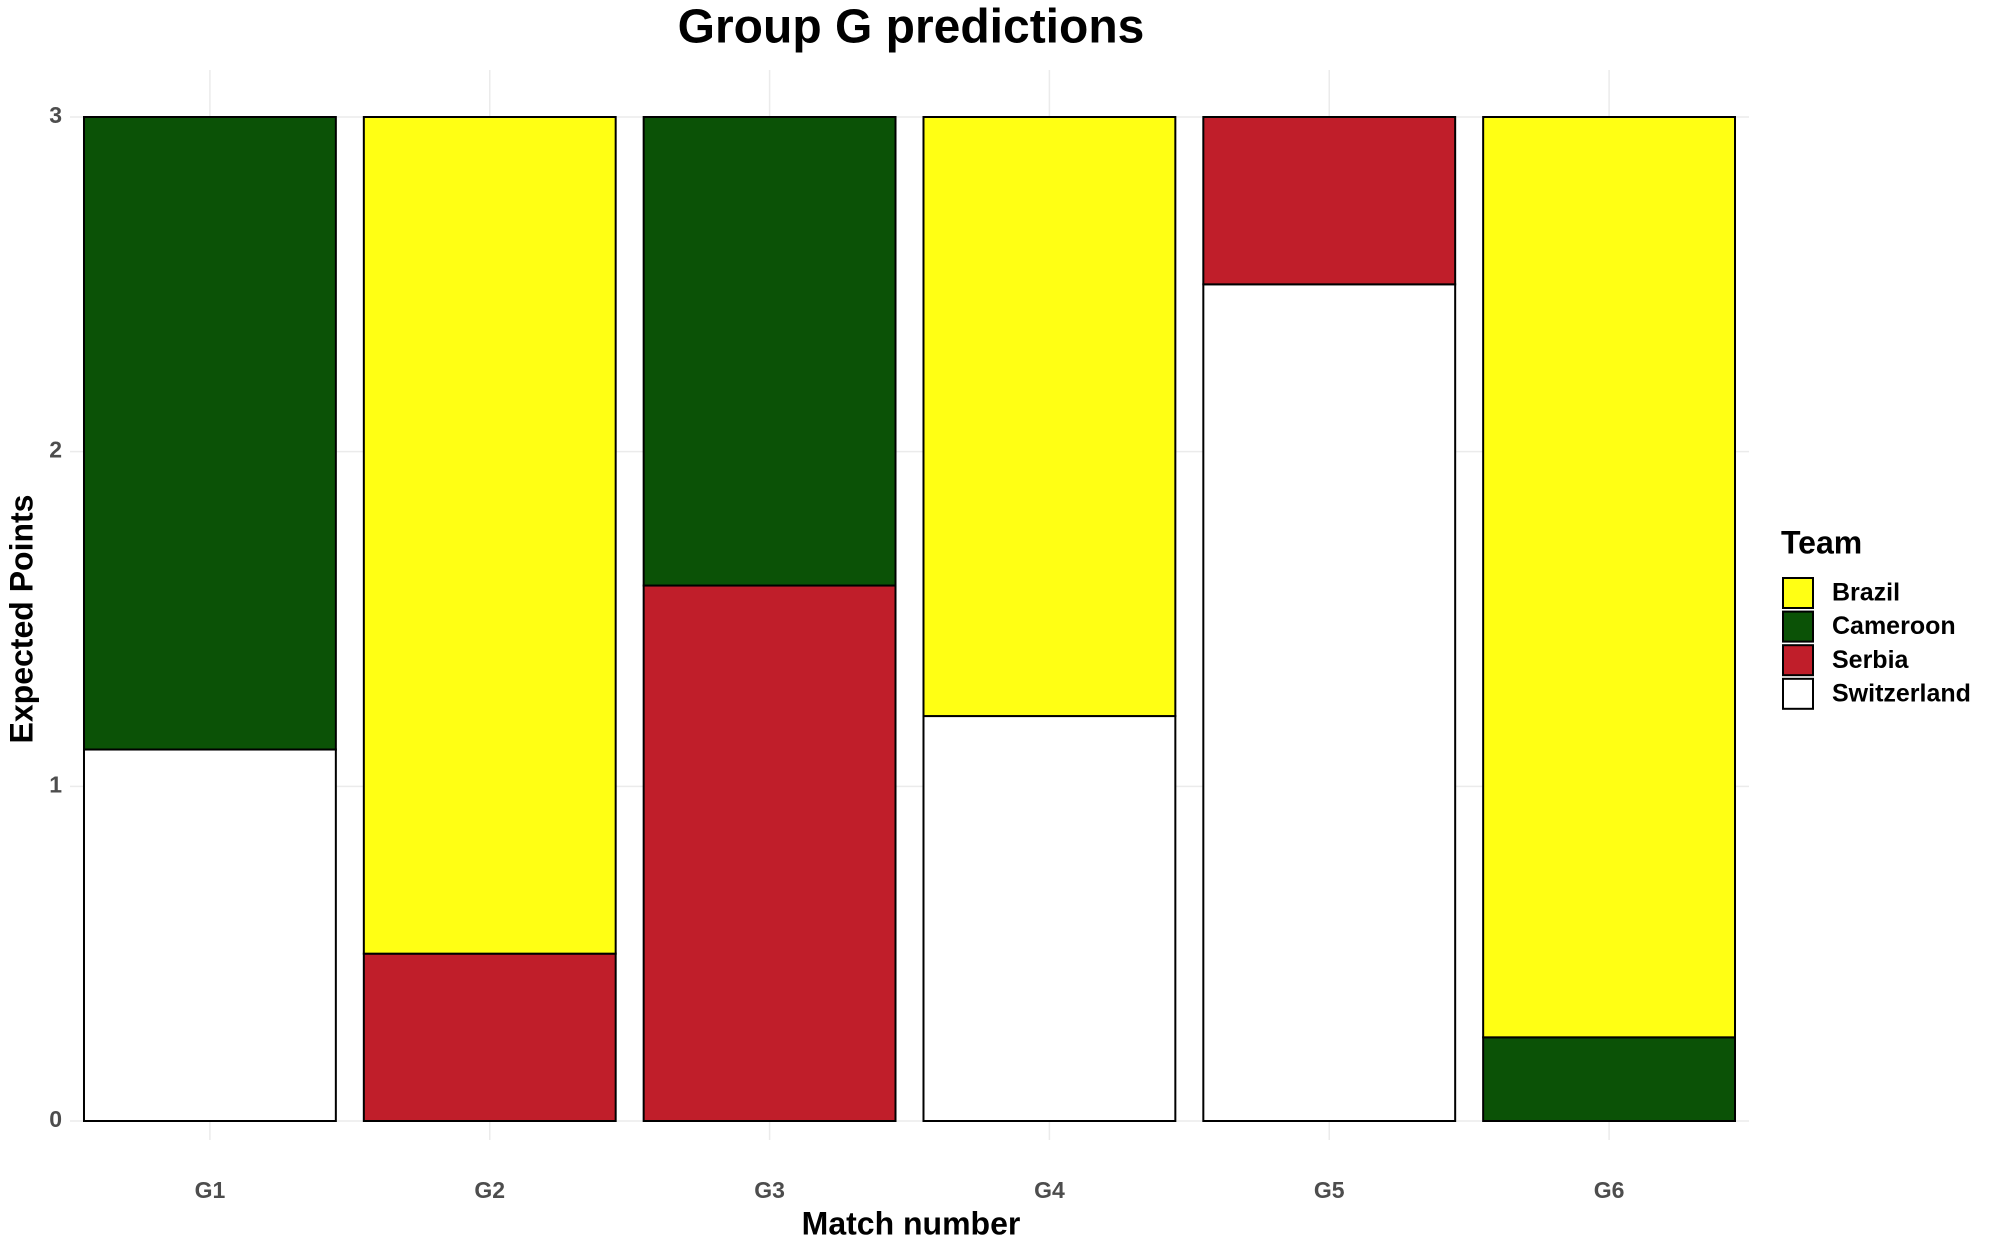 Image resolution: width=1999 pixels, height=1249 pixels. What do you see at coordinates (55, 450) in the screenshot?
I see `y-tick-label: 2` at bounding box center [55, 450].